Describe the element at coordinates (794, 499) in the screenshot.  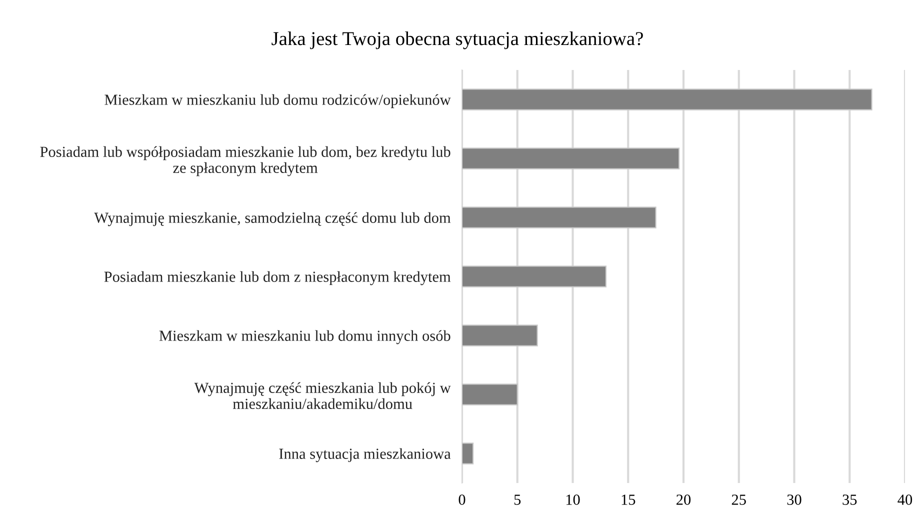
I see `x-tick-label: 30` at that location.